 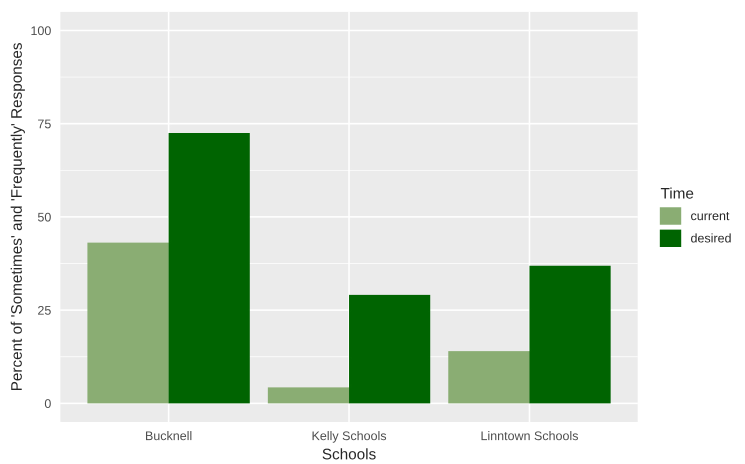 What do you see at coordinates (41, 31) in the screenshot?
I see `y-tick-label: 100` at bounding box center [41, 31].